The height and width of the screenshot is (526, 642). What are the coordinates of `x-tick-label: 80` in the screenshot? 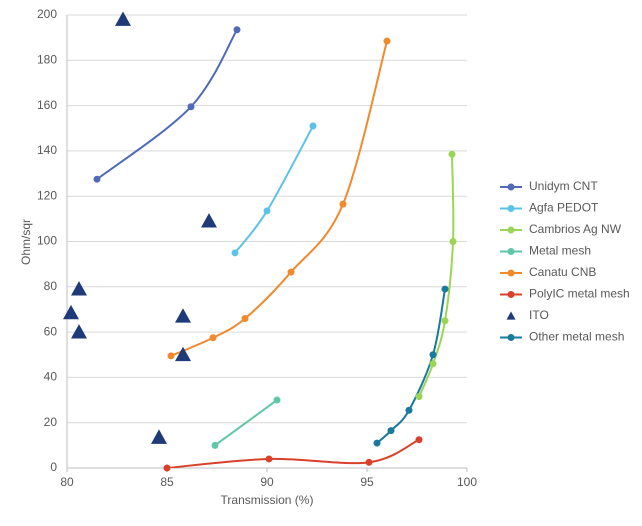 It's located at (67, 482).